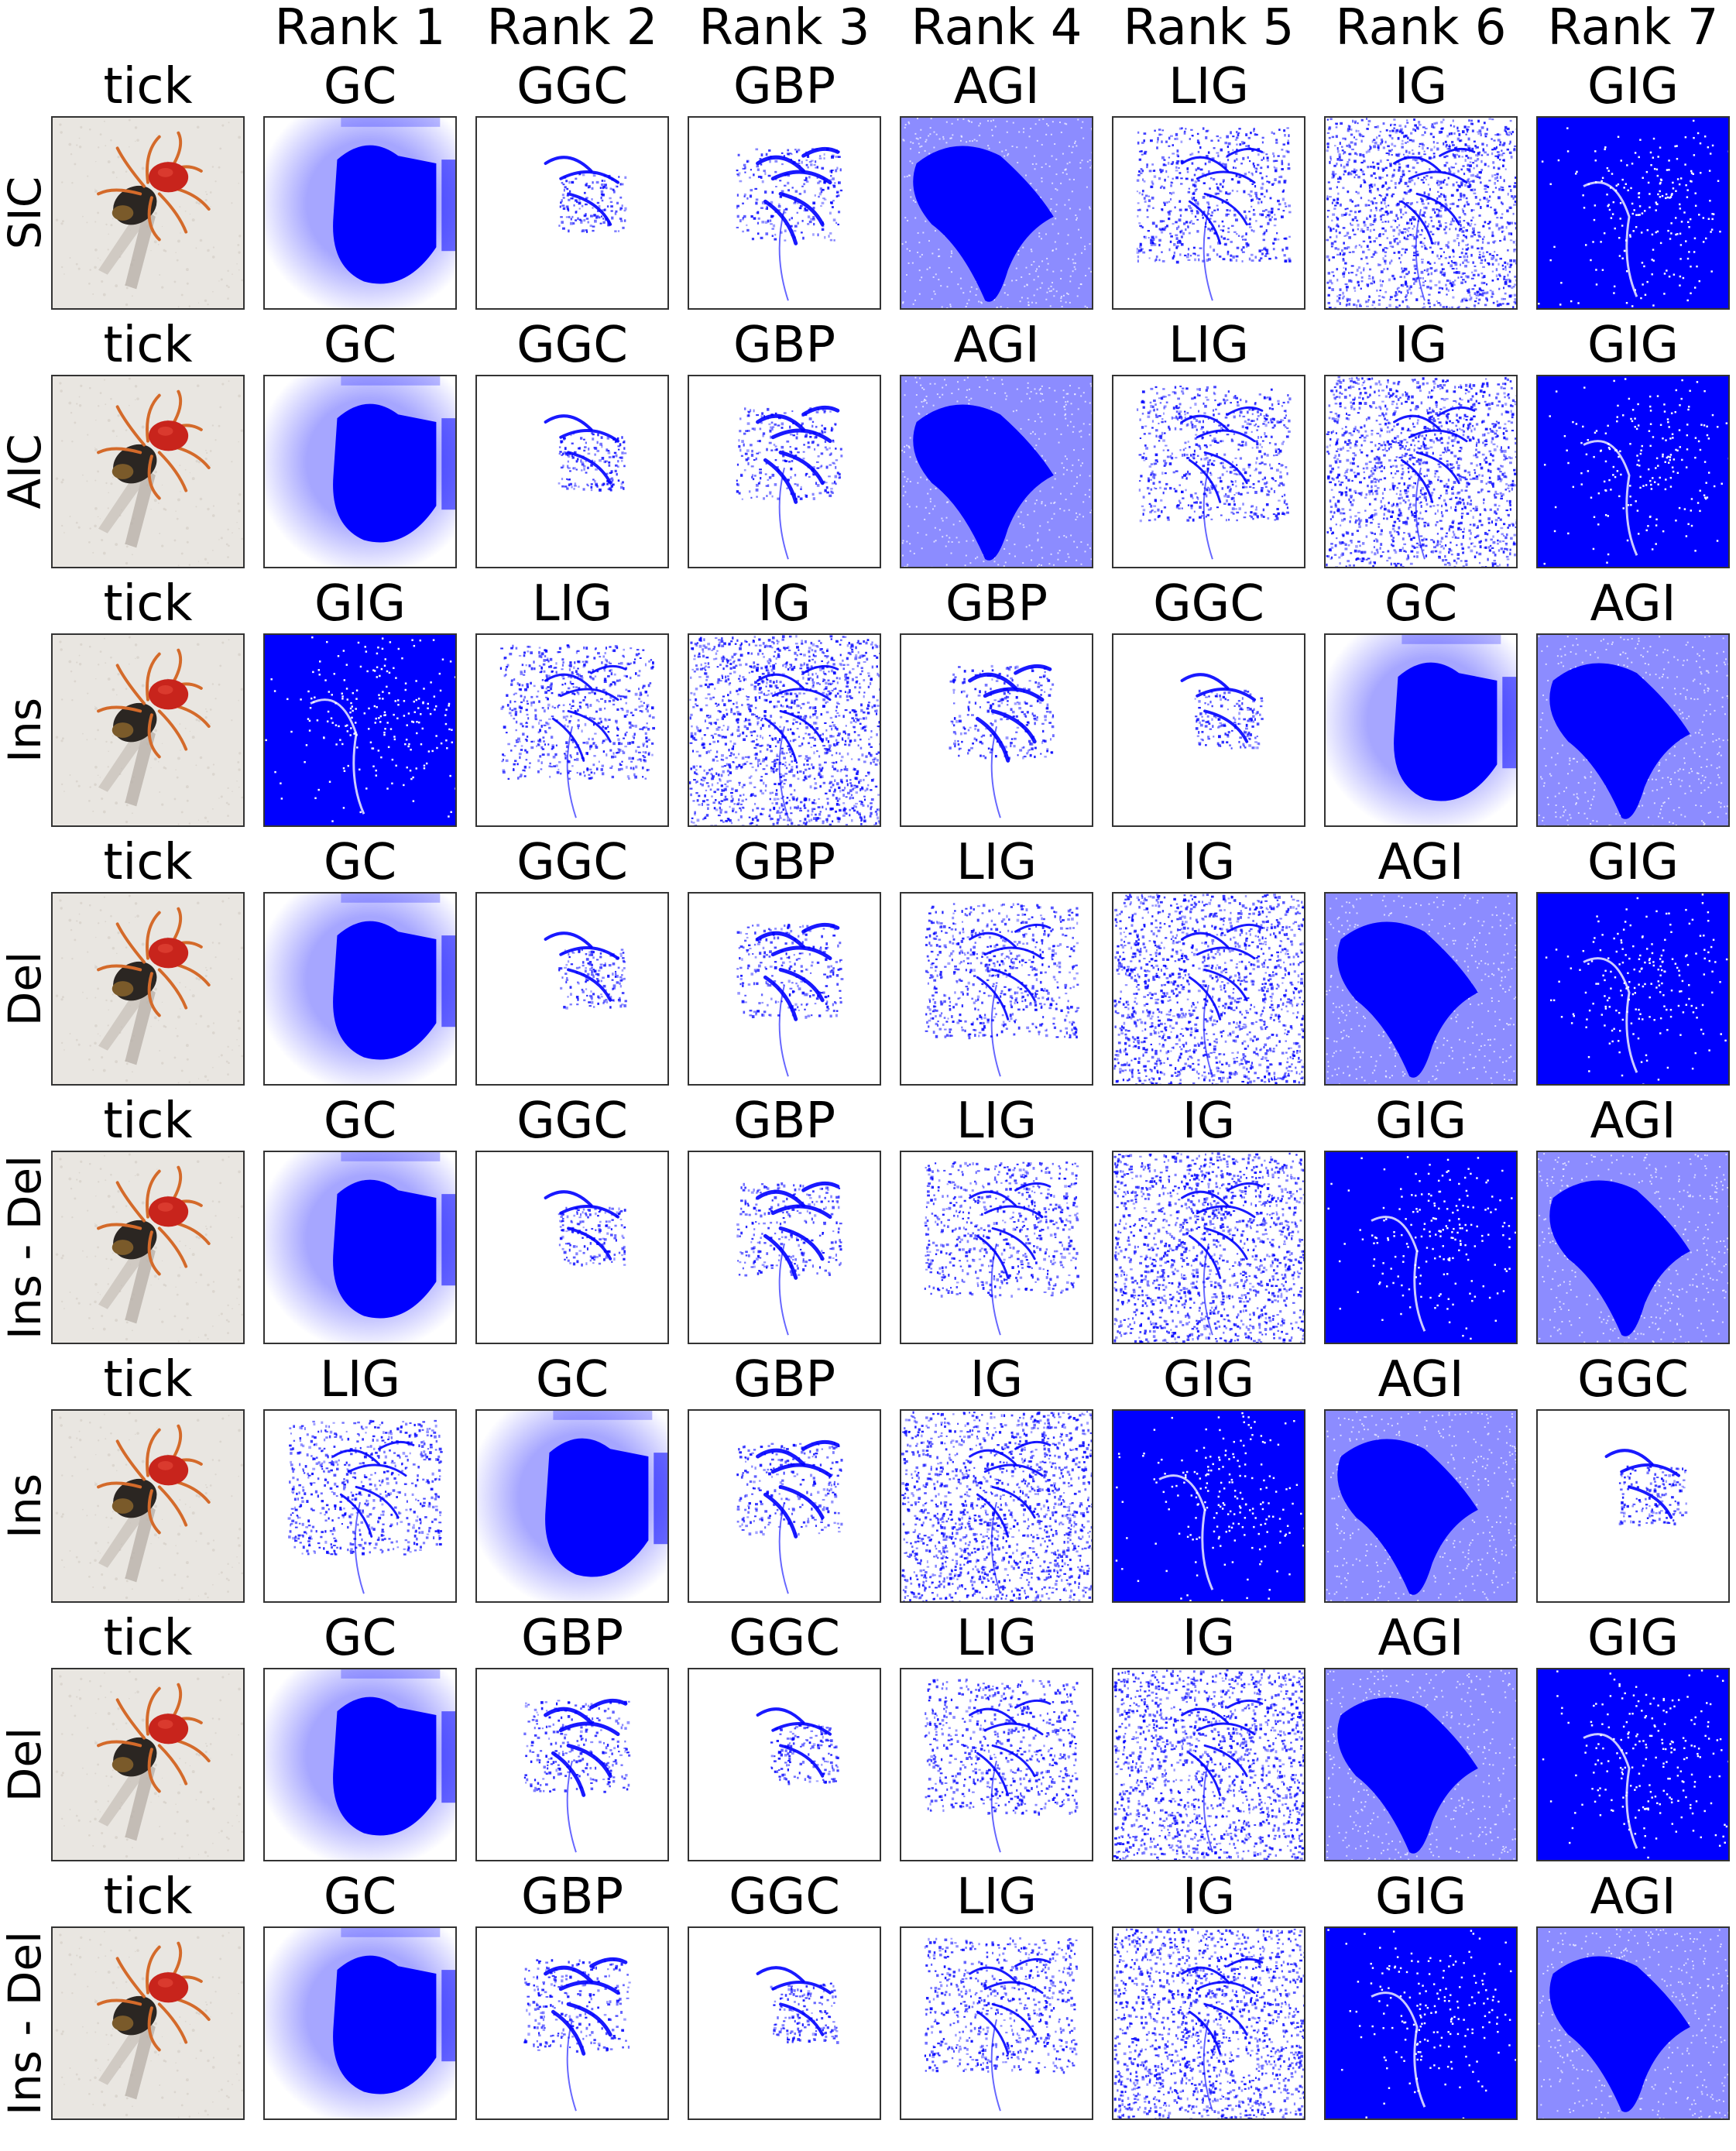 This screenshot has width=1736, height=2151. I want to click on row-metric-label: Ins, so click(25, 1506).